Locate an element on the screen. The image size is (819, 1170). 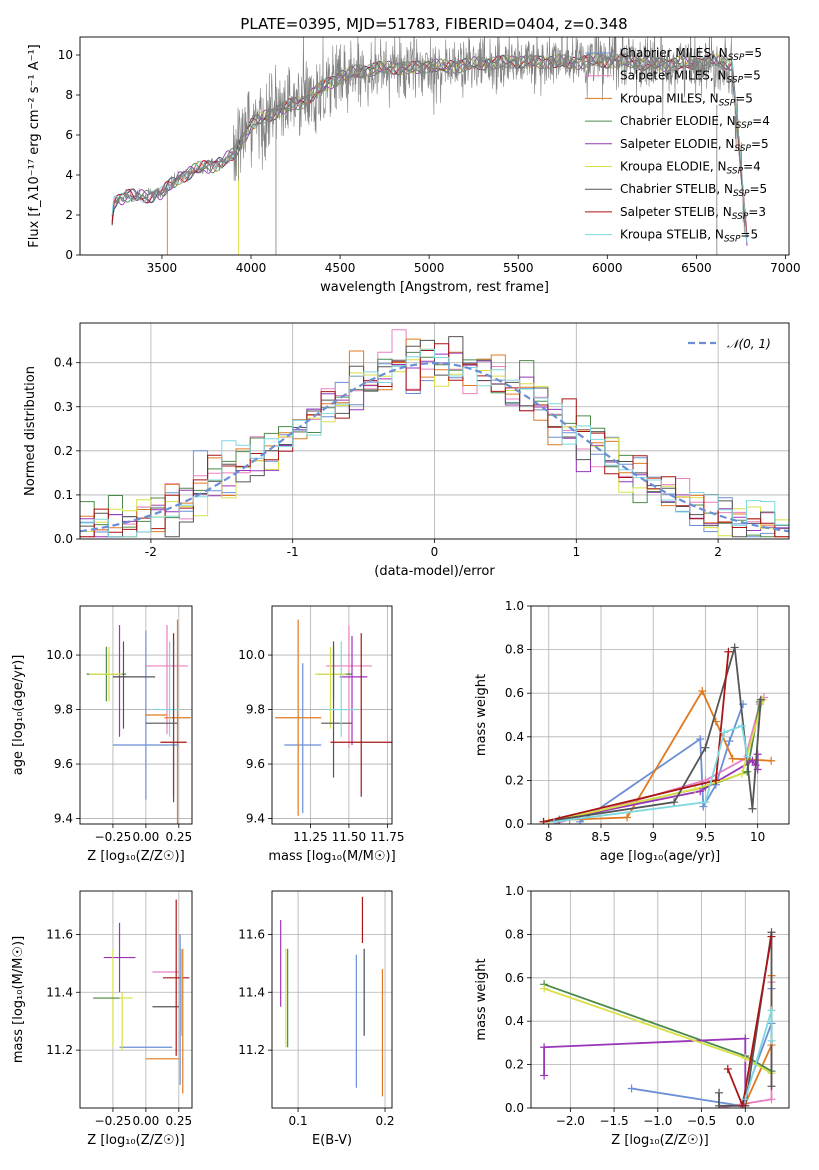
y-tick-label: 0.0 is located at coordinates (63, 539).